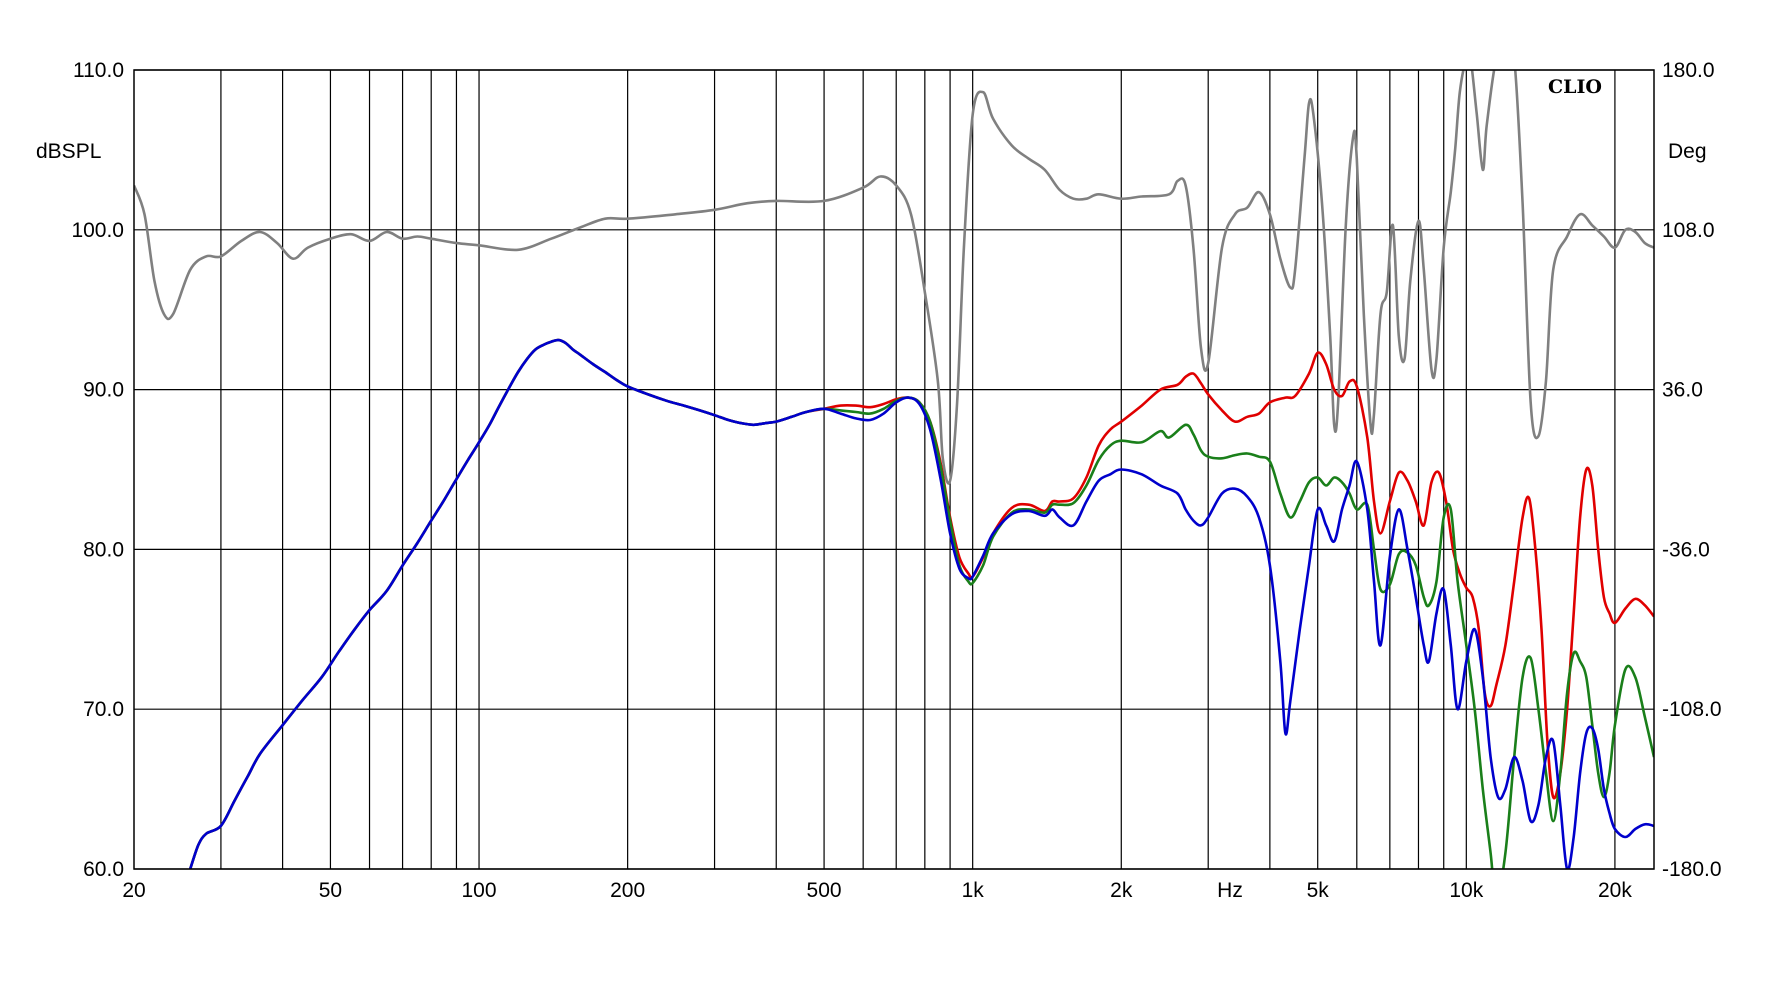  What do you see at coordinates (1230, 890) in the screenshot?
I see `x-axis-unit: Hz` at bounding box center [1230, 890].